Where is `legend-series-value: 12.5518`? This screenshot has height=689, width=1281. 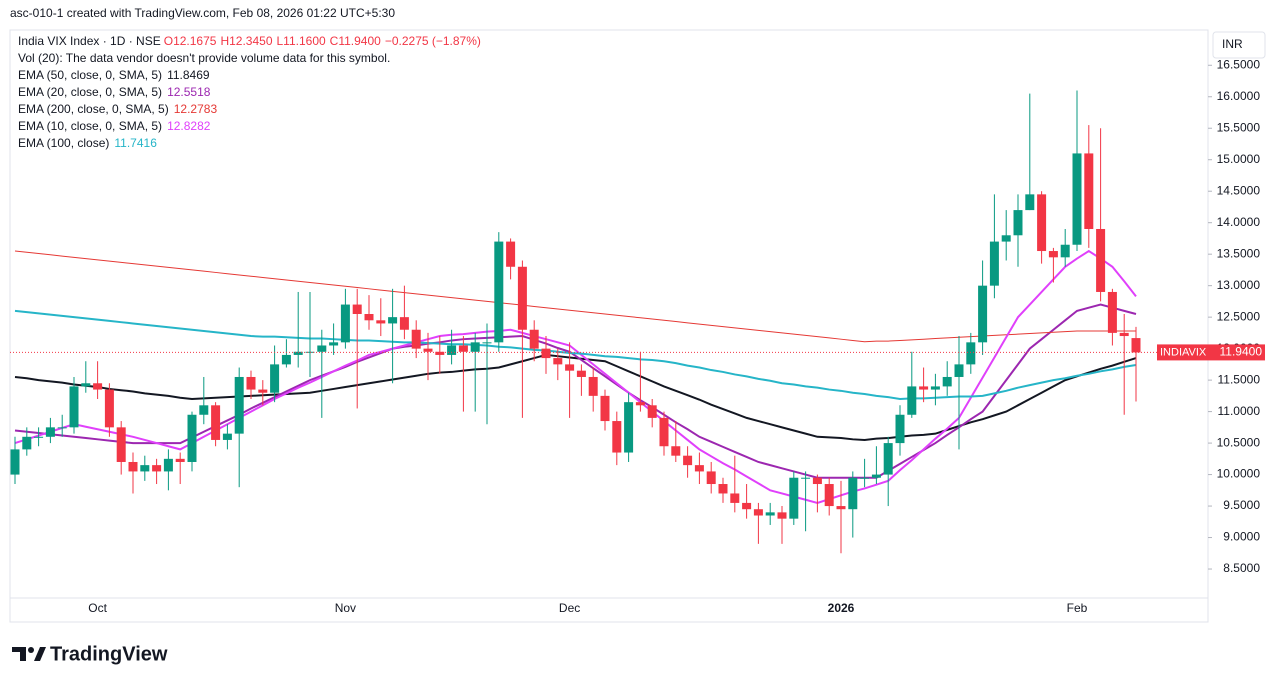 legend-series-value: 12.5518 is located at coordinates (189, 92).